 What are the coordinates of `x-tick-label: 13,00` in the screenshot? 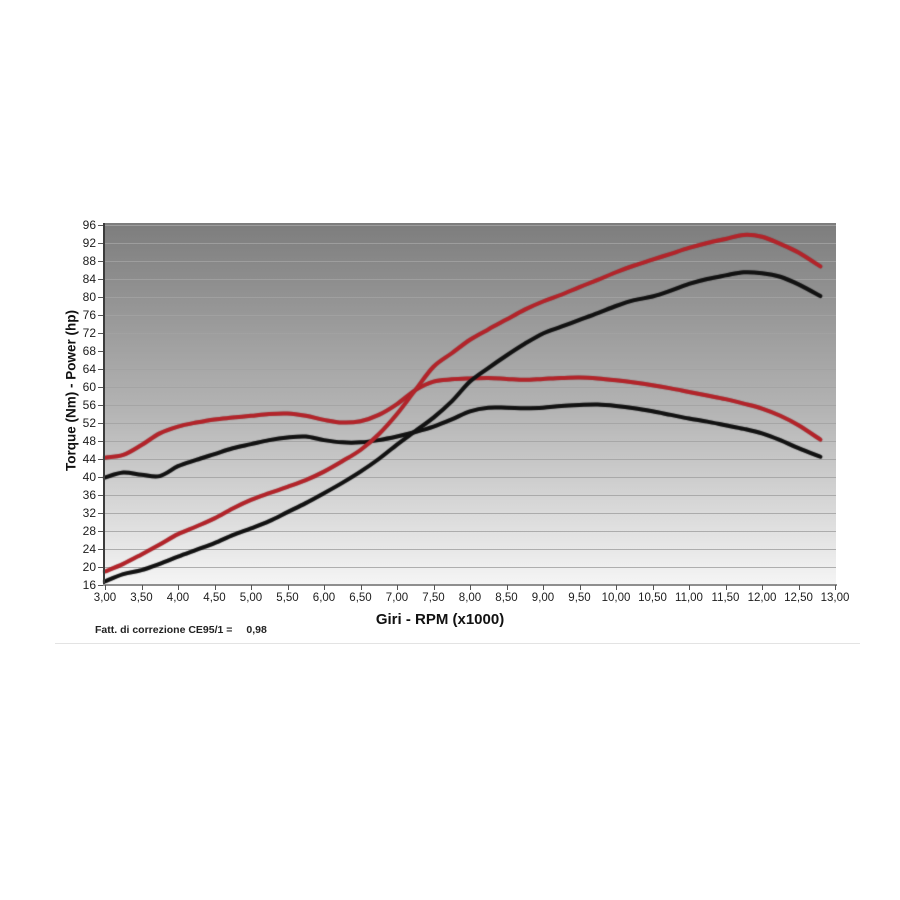 It's located at (835, 598).